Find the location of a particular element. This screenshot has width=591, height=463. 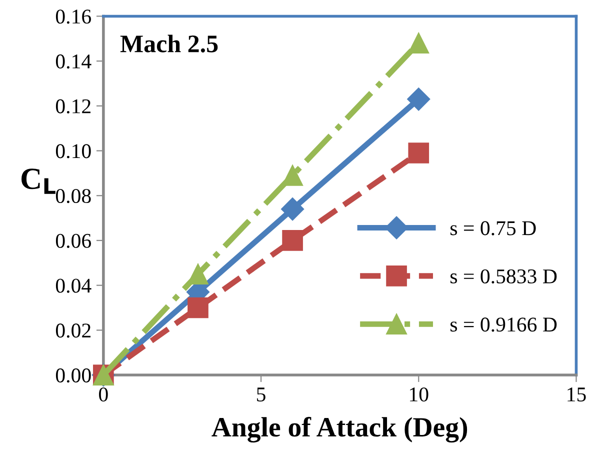

x-tick-label: 15 is located at coordinates (577, 395).